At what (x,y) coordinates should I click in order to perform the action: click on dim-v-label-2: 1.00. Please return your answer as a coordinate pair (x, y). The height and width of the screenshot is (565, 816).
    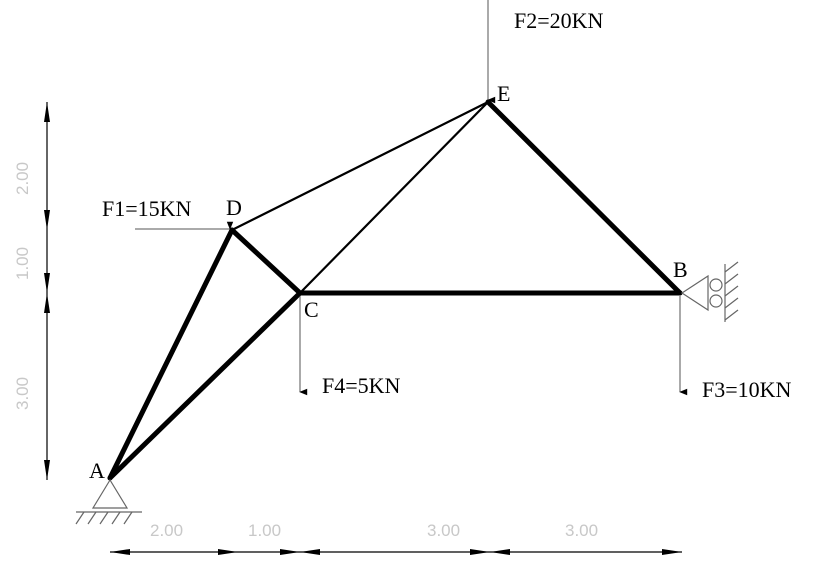
    Looking at the image, I should click on (22, 263).